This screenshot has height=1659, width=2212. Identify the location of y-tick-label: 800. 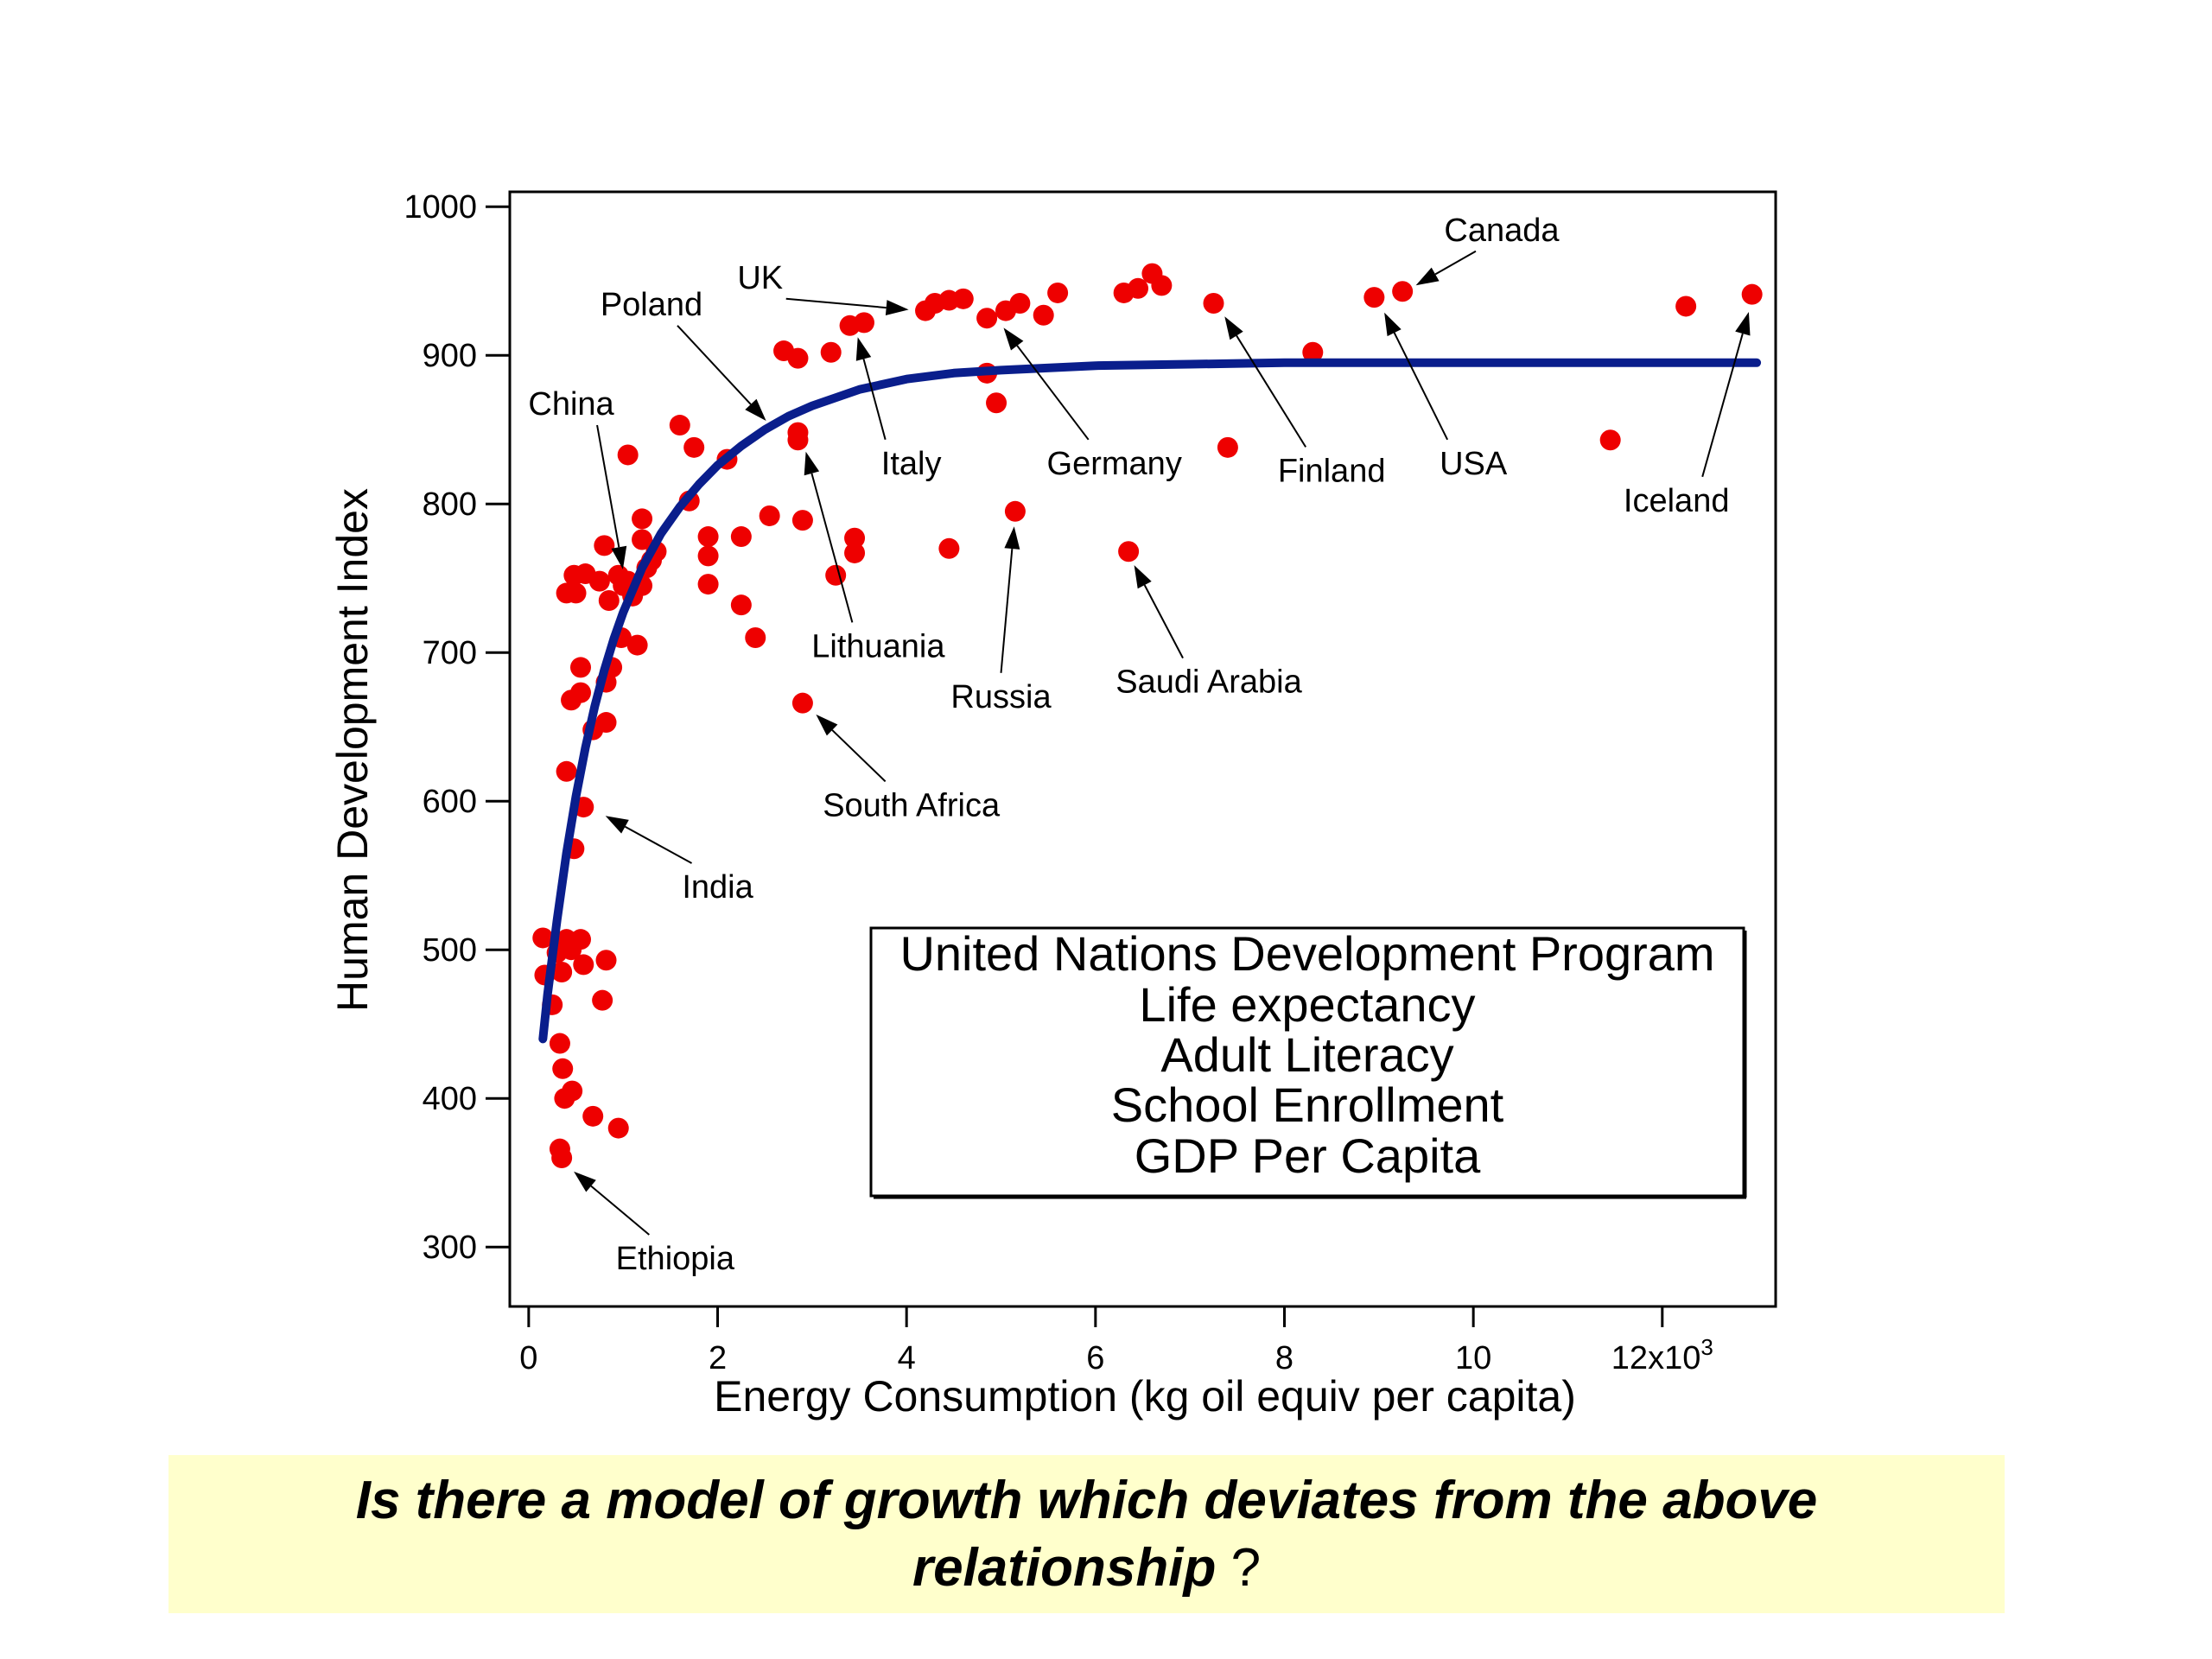
(450, 504).